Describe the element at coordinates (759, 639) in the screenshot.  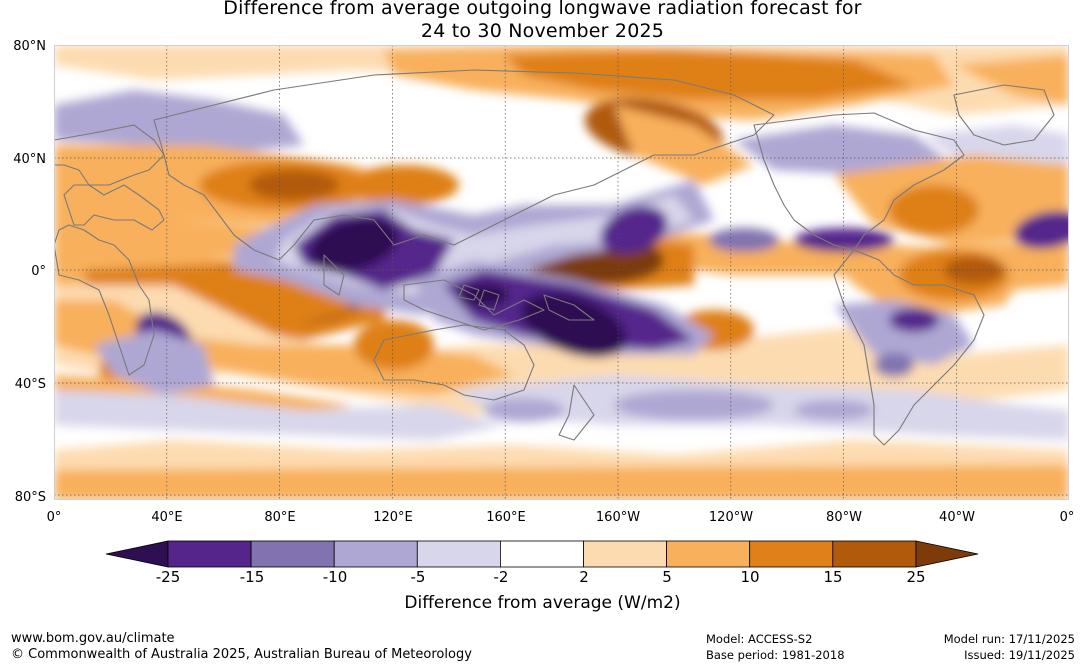
I see `model-name: Model: ACCESS-S2` at that location.